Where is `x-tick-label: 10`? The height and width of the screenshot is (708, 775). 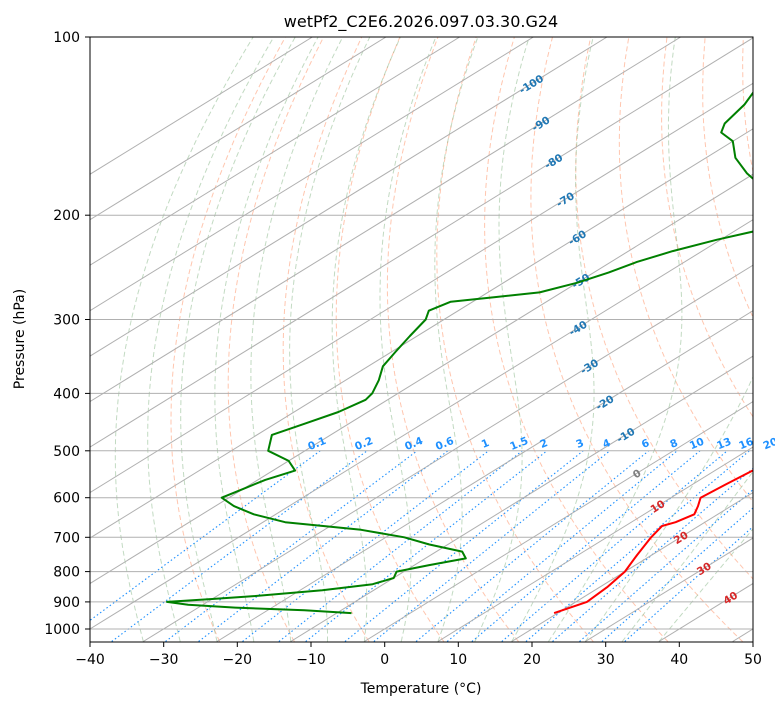 x-tick-label: 10 is located at coordinates (458, 660).